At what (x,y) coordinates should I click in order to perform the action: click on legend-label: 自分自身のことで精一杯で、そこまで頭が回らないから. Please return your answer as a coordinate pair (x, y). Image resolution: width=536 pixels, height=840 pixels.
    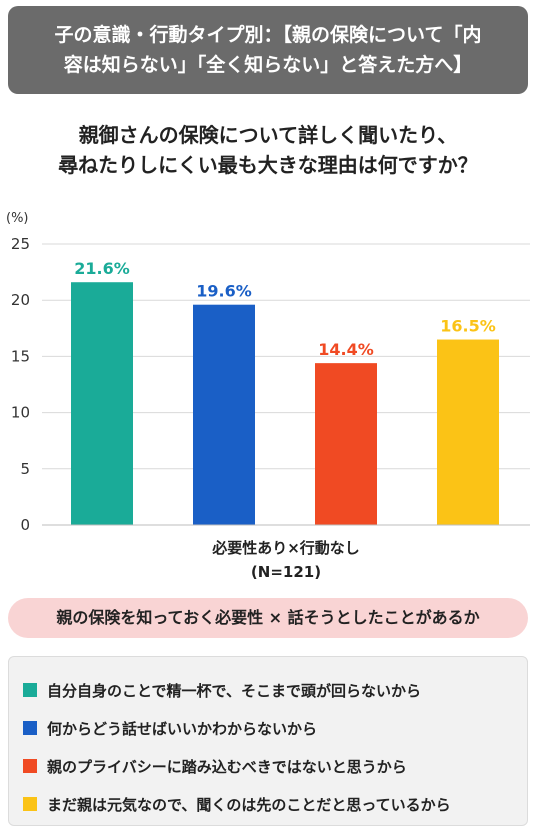
    Looking at the image, I should click on (234, 690).